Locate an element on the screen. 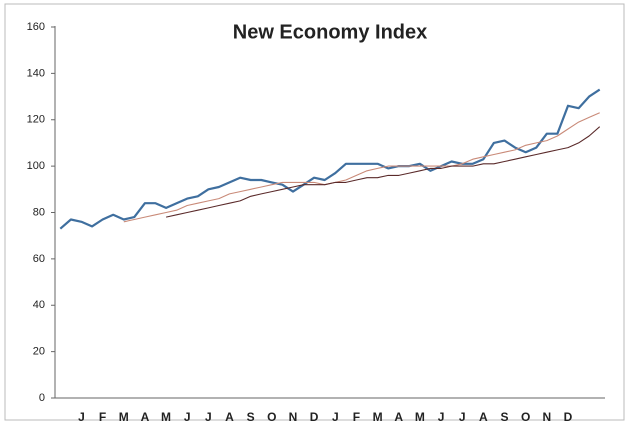  y-tick-label: 0 is located at coordinates (42, 398).